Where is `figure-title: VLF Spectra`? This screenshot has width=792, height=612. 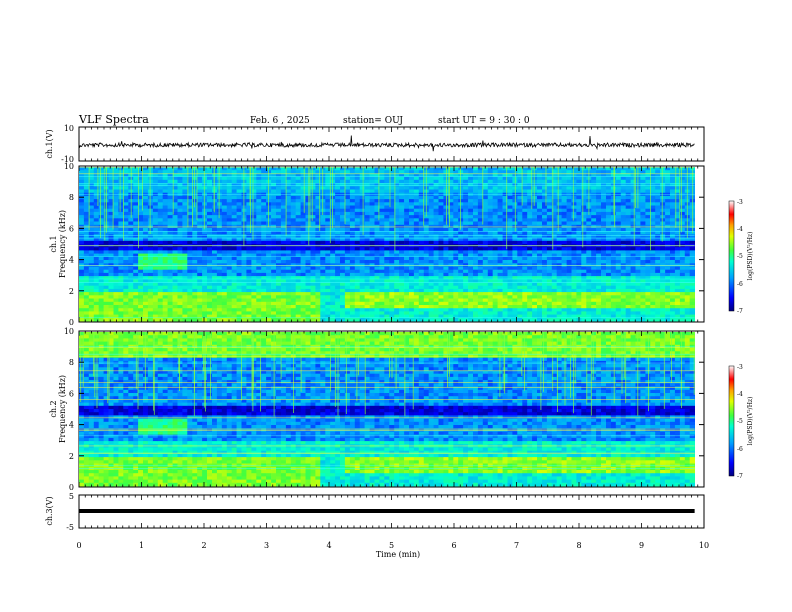 figure-title: VLF Spectra is located at coordinates (113, 119).